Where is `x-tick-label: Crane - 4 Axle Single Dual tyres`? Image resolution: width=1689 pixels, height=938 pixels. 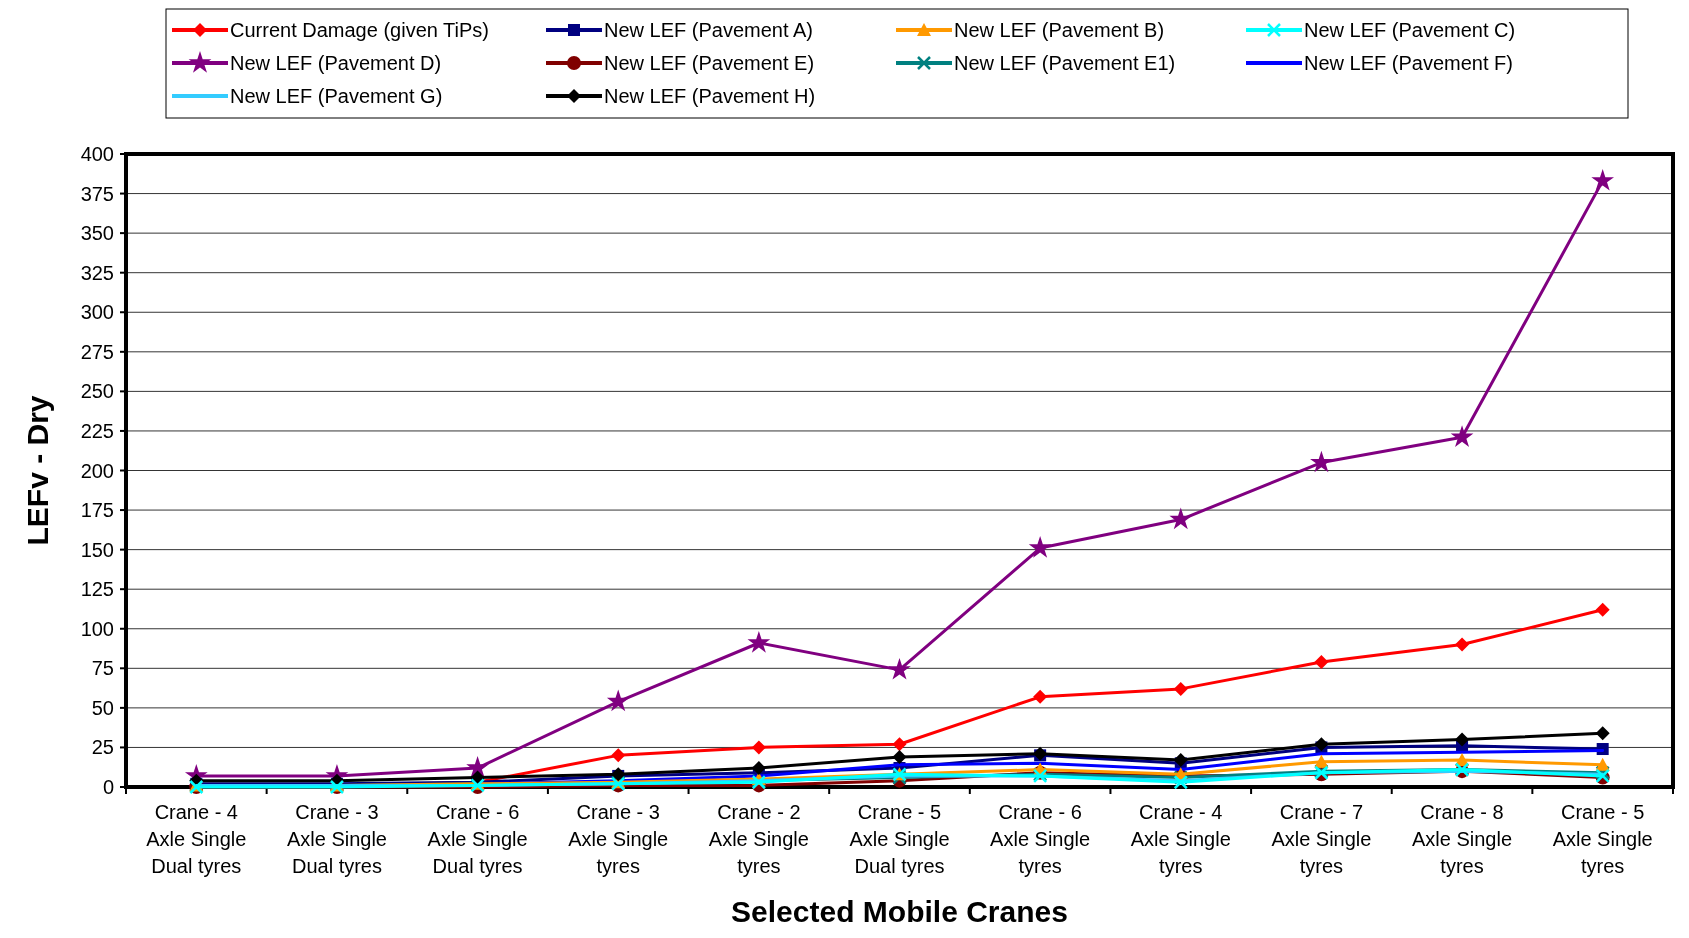 x-tick-label: Crane - 4 Axle Single Dual tyres is located at coordinates (196, 839).